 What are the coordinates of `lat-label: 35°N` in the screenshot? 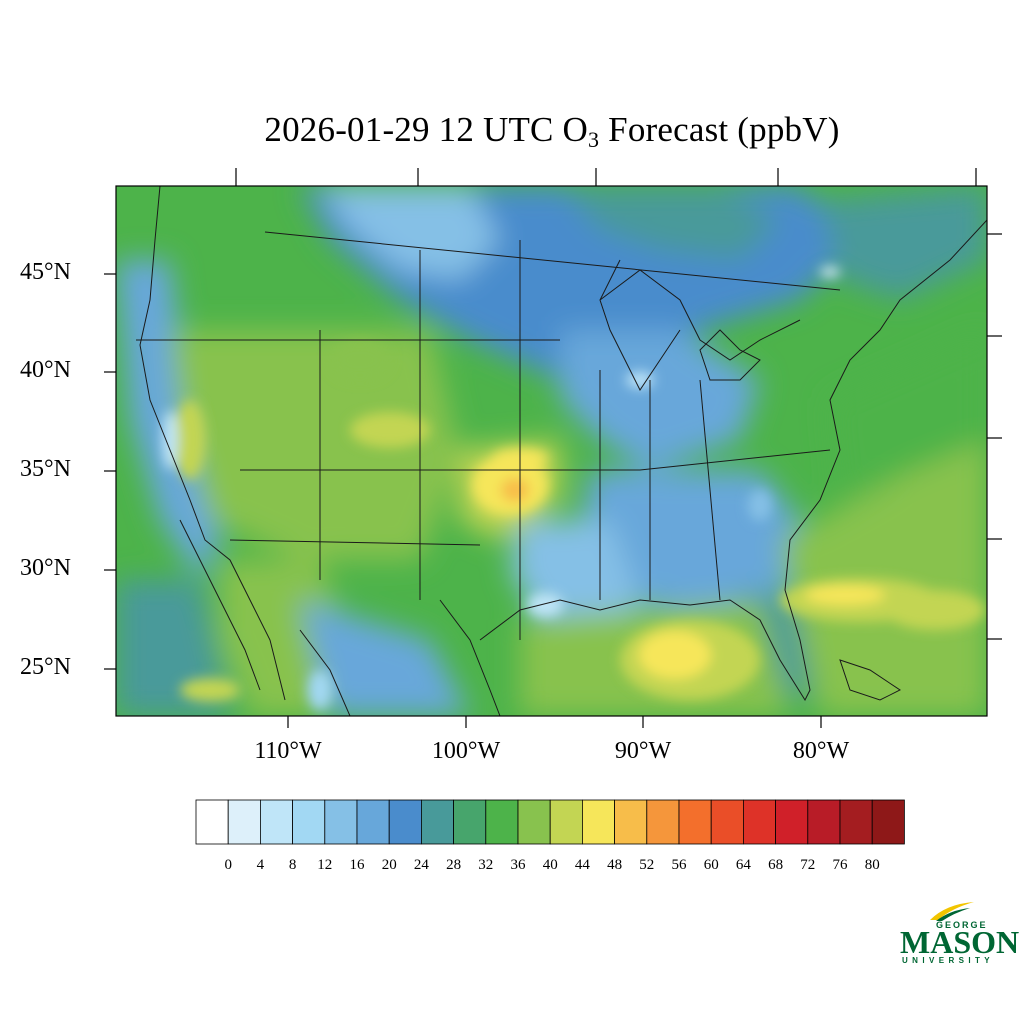 It's located at (45, 469).